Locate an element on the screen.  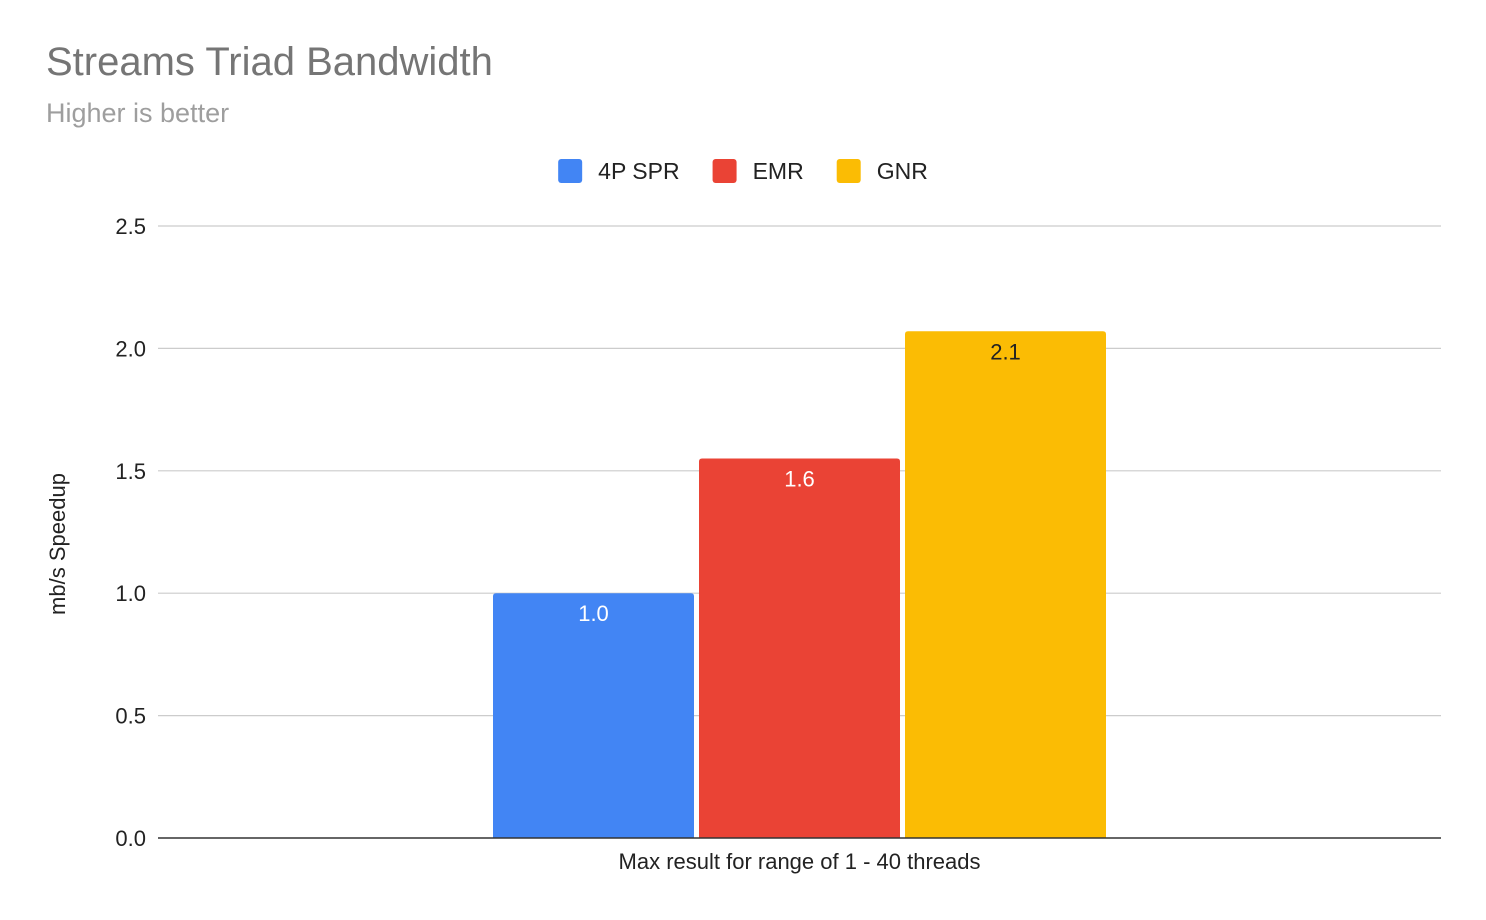
chart-title: Streams Triad Bandwidth is located at coordinates (269, 62).